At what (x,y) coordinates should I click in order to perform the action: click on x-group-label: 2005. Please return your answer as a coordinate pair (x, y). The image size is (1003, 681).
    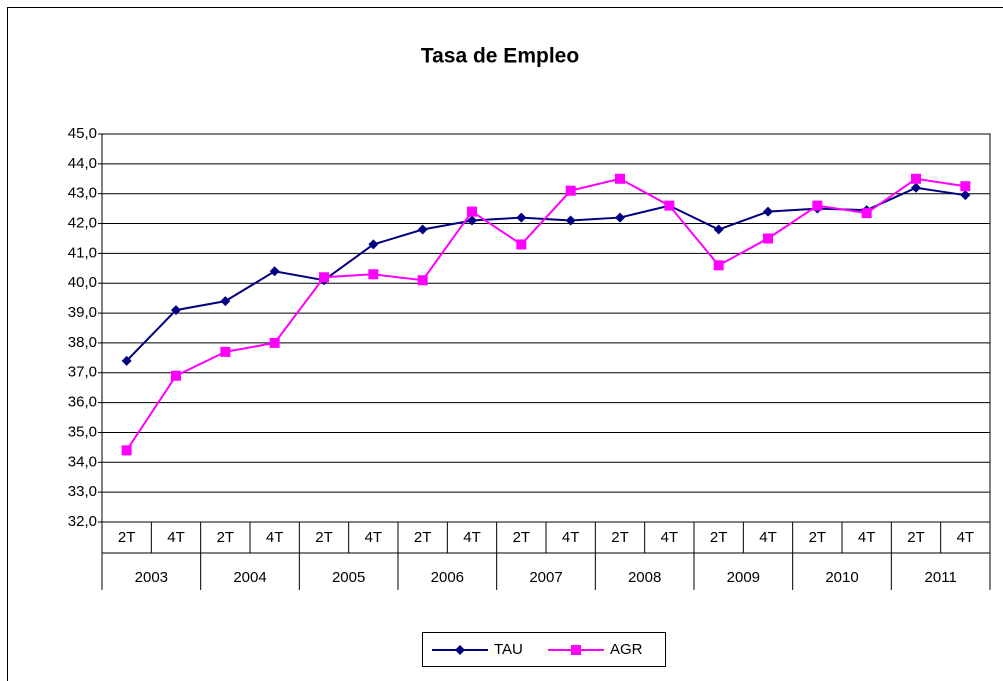
    Looking at the image, I should click on (348, 577).